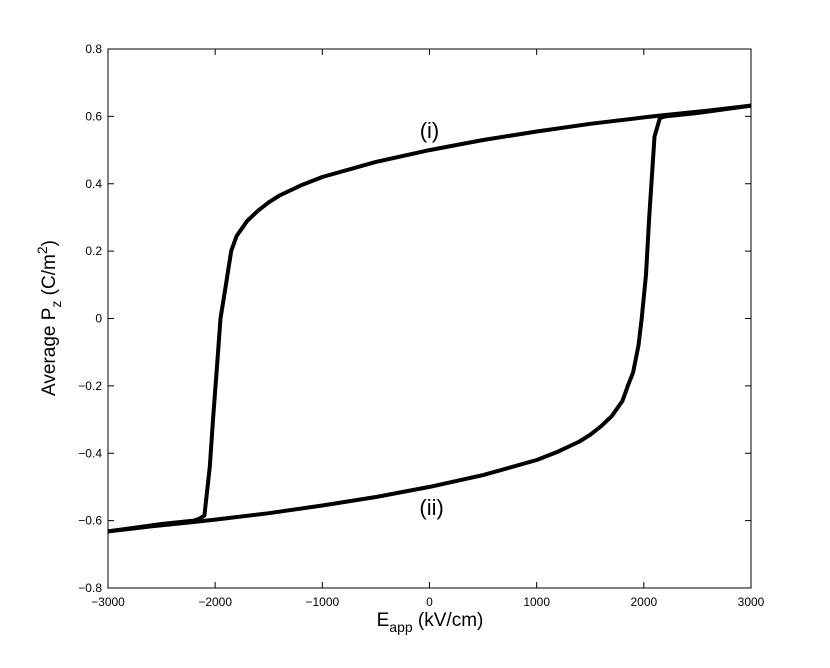  I want to click on y-tick-label: −0.4, so click(90, 453).